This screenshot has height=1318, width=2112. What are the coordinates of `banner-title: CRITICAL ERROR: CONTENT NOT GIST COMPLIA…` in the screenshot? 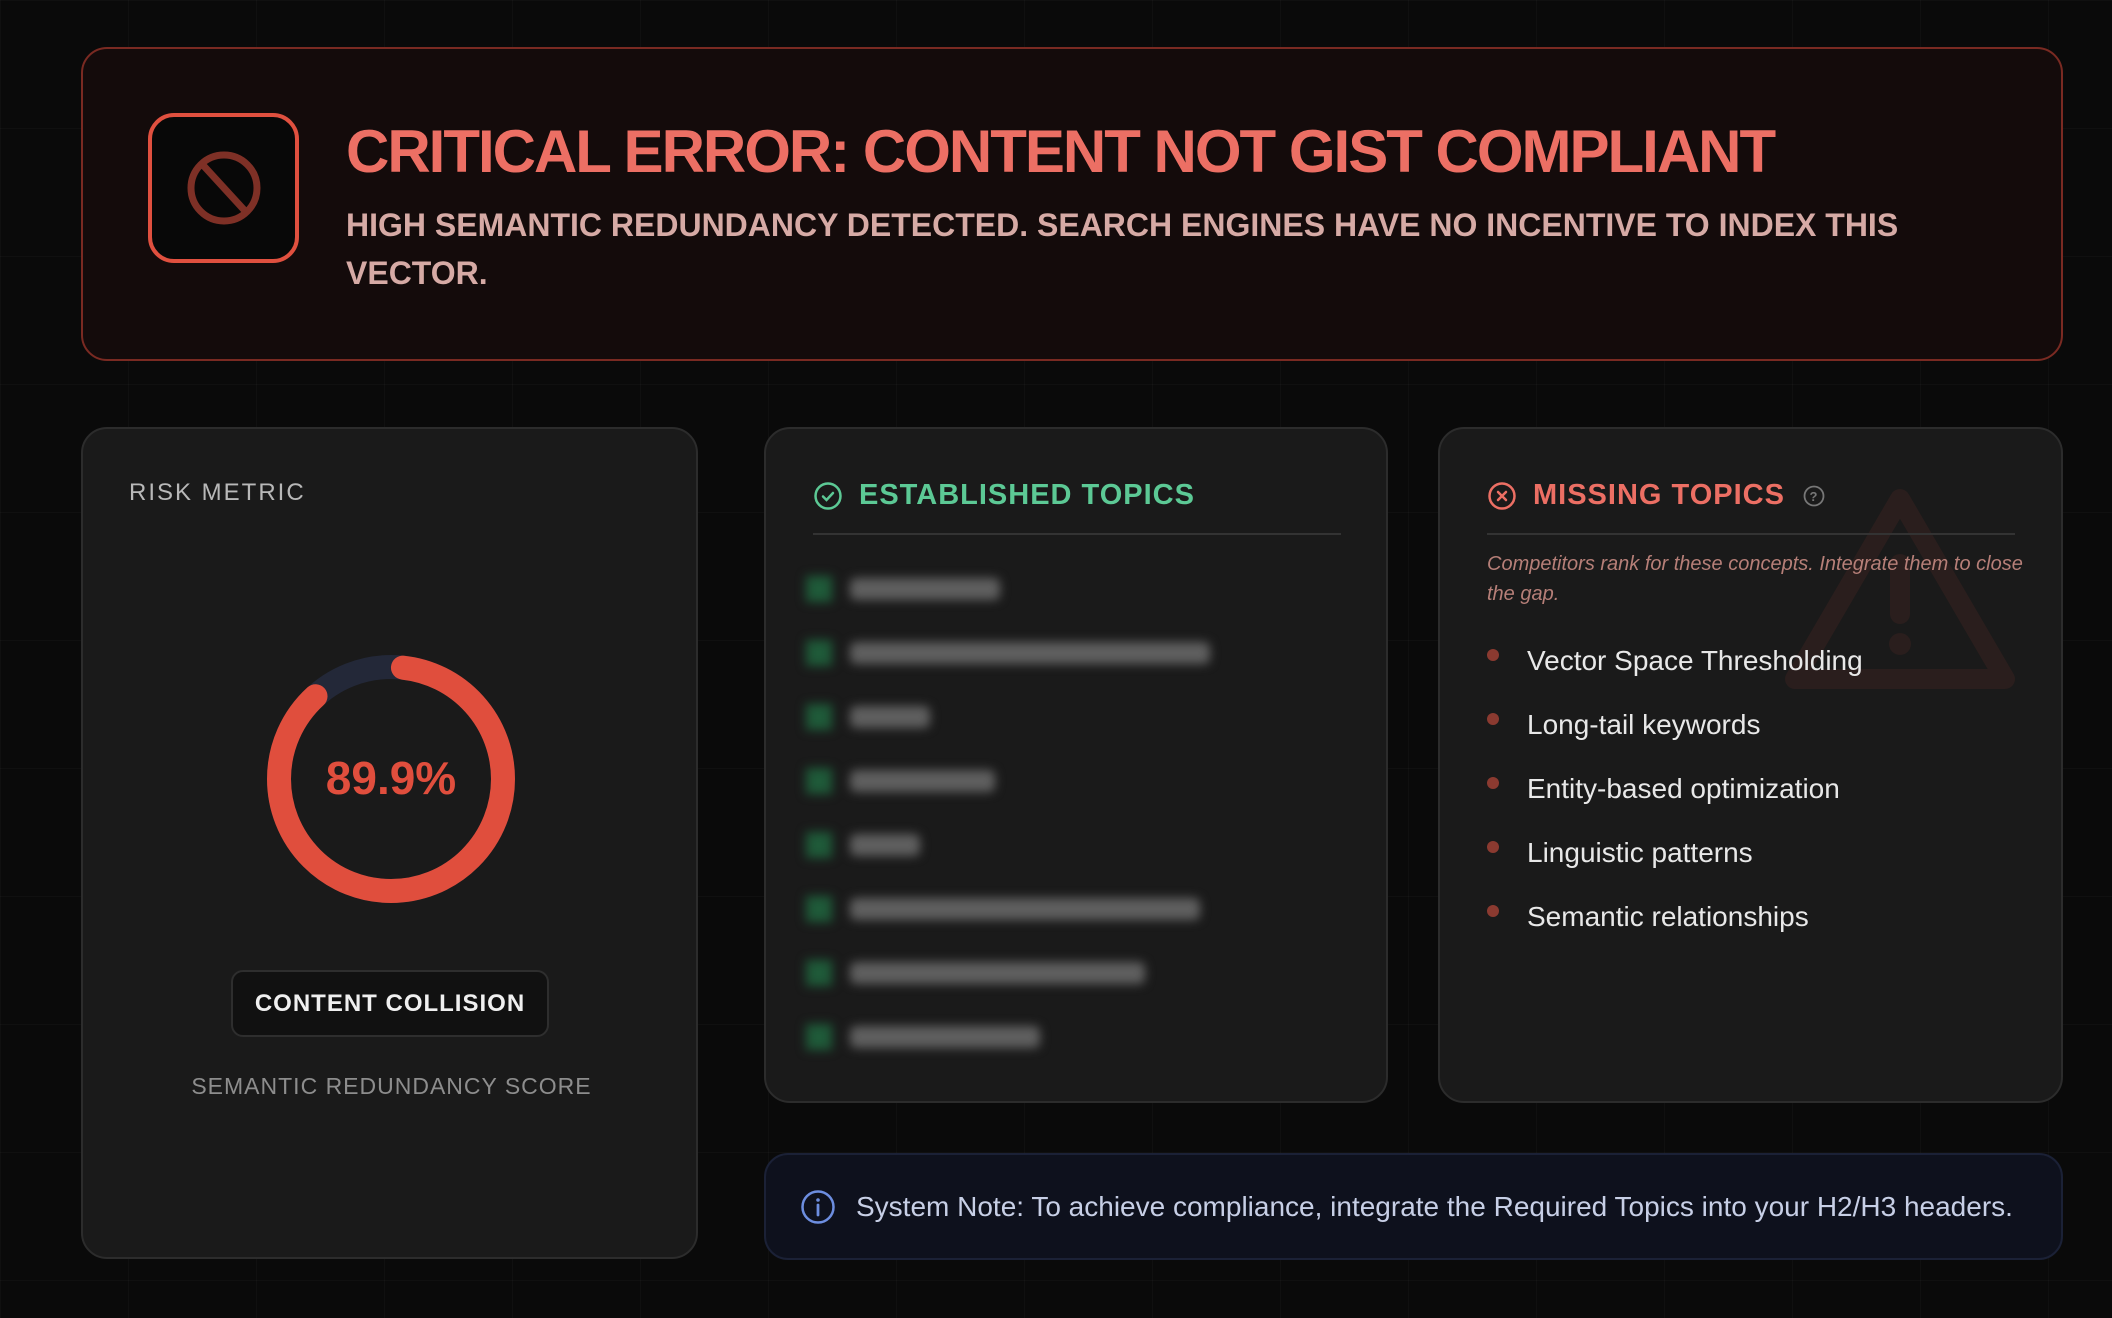 It's located at (1061, 151).